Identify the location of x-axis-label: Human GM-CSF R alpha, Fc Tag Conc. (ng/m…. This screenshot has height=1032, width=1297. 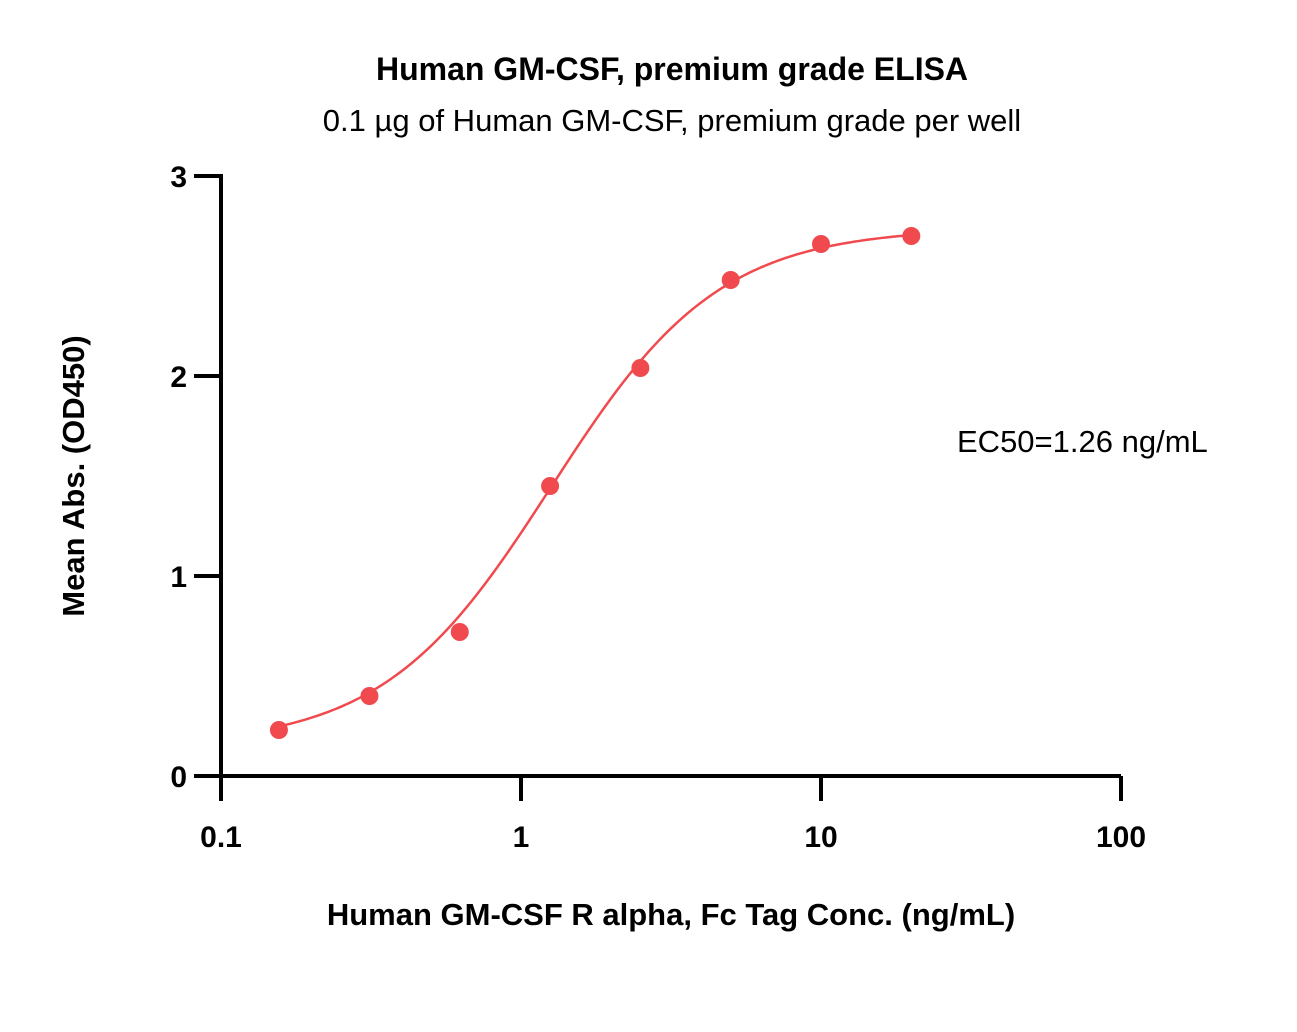
(671, 914).